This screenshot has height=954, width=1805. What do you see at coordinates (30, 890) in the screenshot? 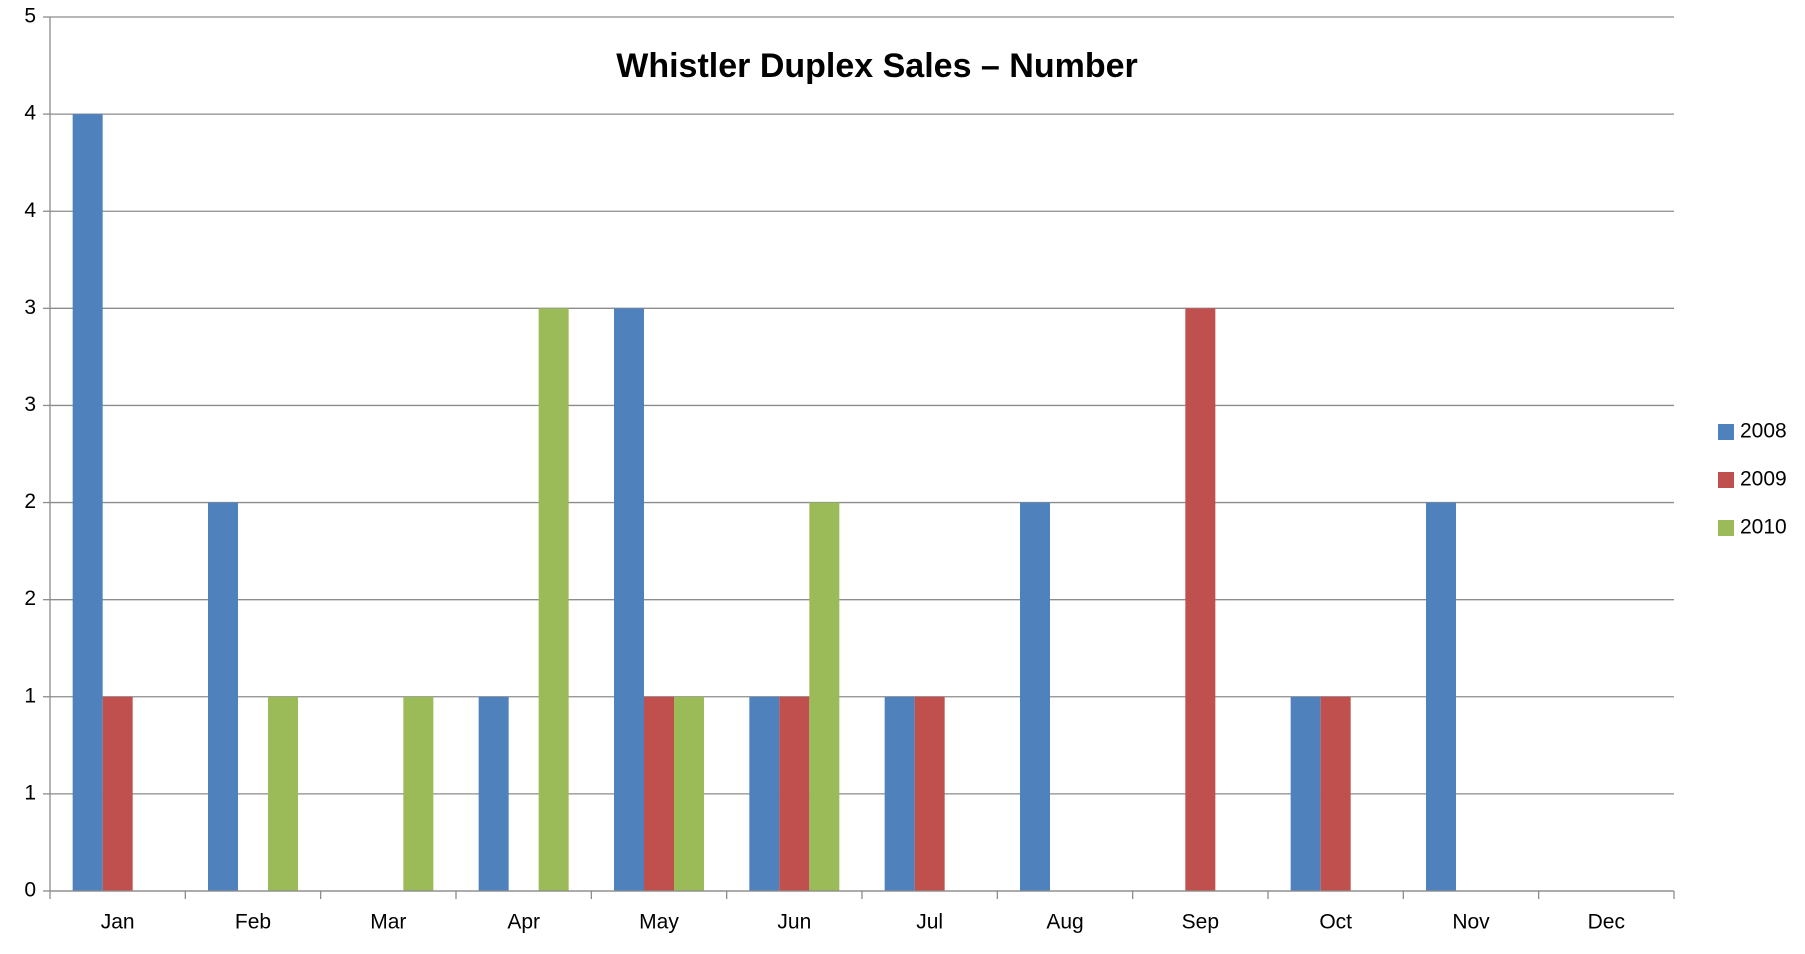
I see `y-tick-label: 0` at bounding box center [30, 890].